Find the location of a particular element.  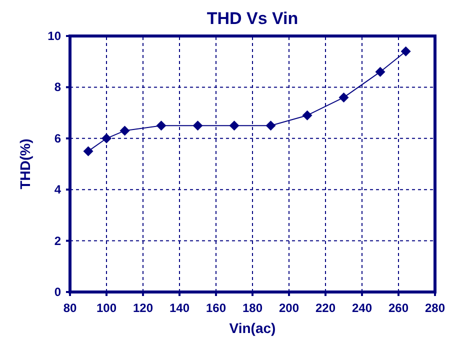

y-tick-label: 0 is located at coordinates (58, 292).